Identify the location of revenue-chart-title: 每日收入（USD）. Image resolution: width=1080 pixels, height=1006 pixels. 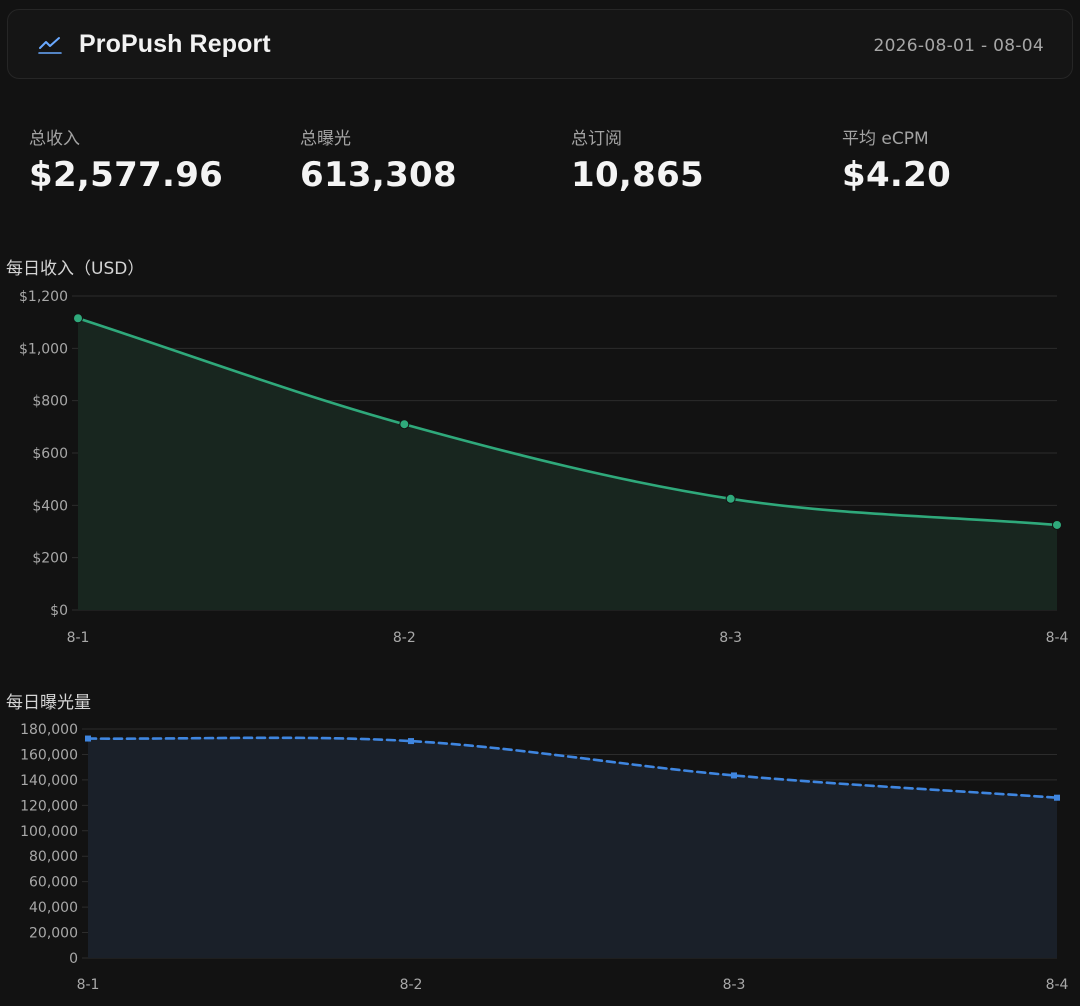
(75, 269).